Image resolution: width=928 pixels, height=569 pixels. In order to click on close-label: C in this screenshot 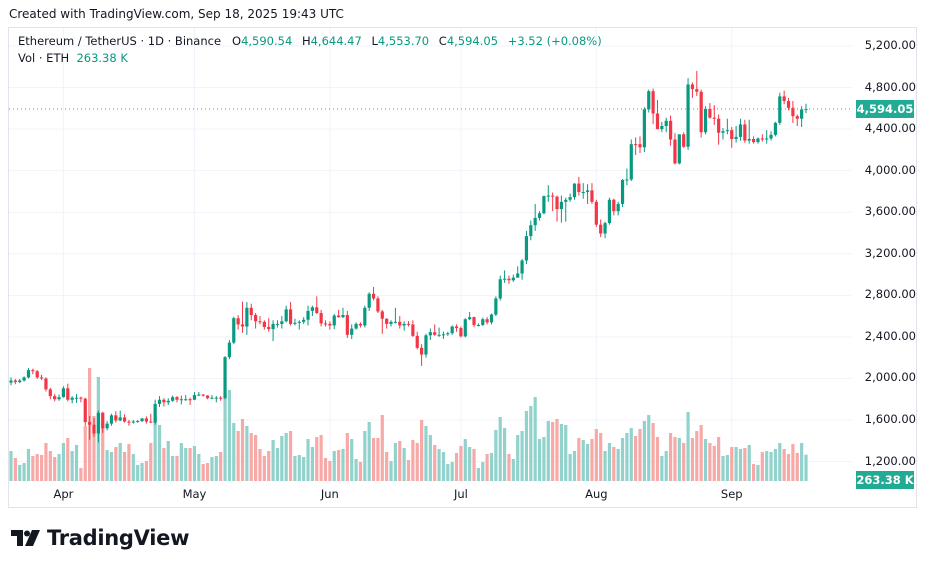, I will do `click(442, 41)`.